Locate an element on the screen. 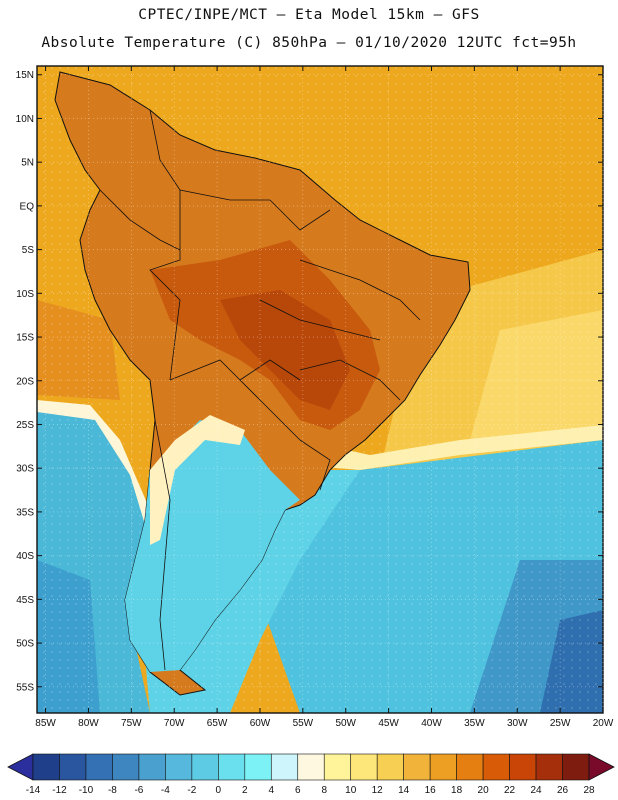 The image size is (618, 800). border-chile-argentina is located at coordinates (162, 545).